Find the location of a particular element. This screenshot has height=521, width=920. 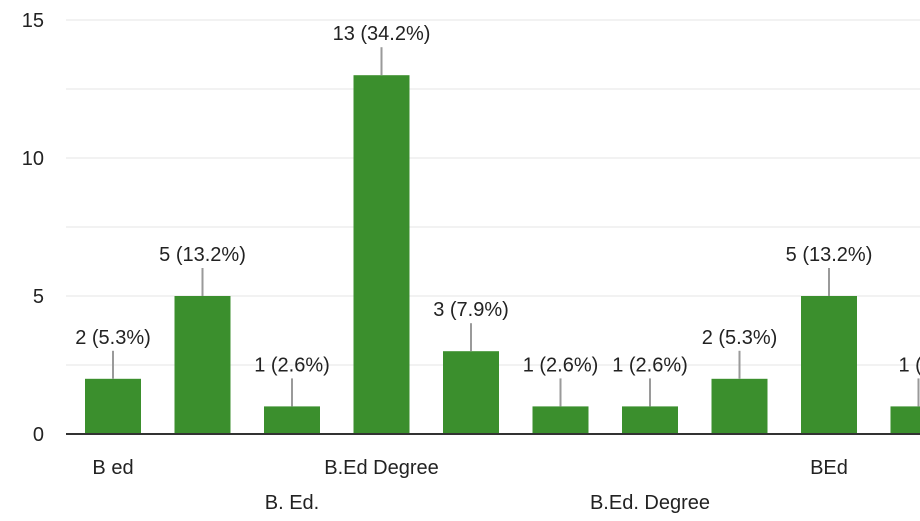

y-tick-label: 15 is located at coordinates (33, 21).